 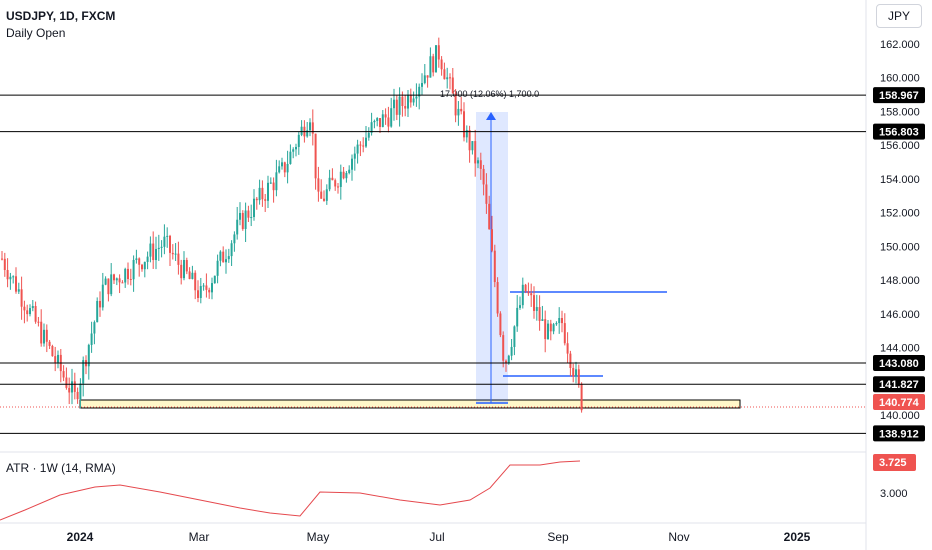 What do you see at coordinates (894, 462) in the screenshot?
I see `atr-current-label-bg` at bounding box center [894, 462].